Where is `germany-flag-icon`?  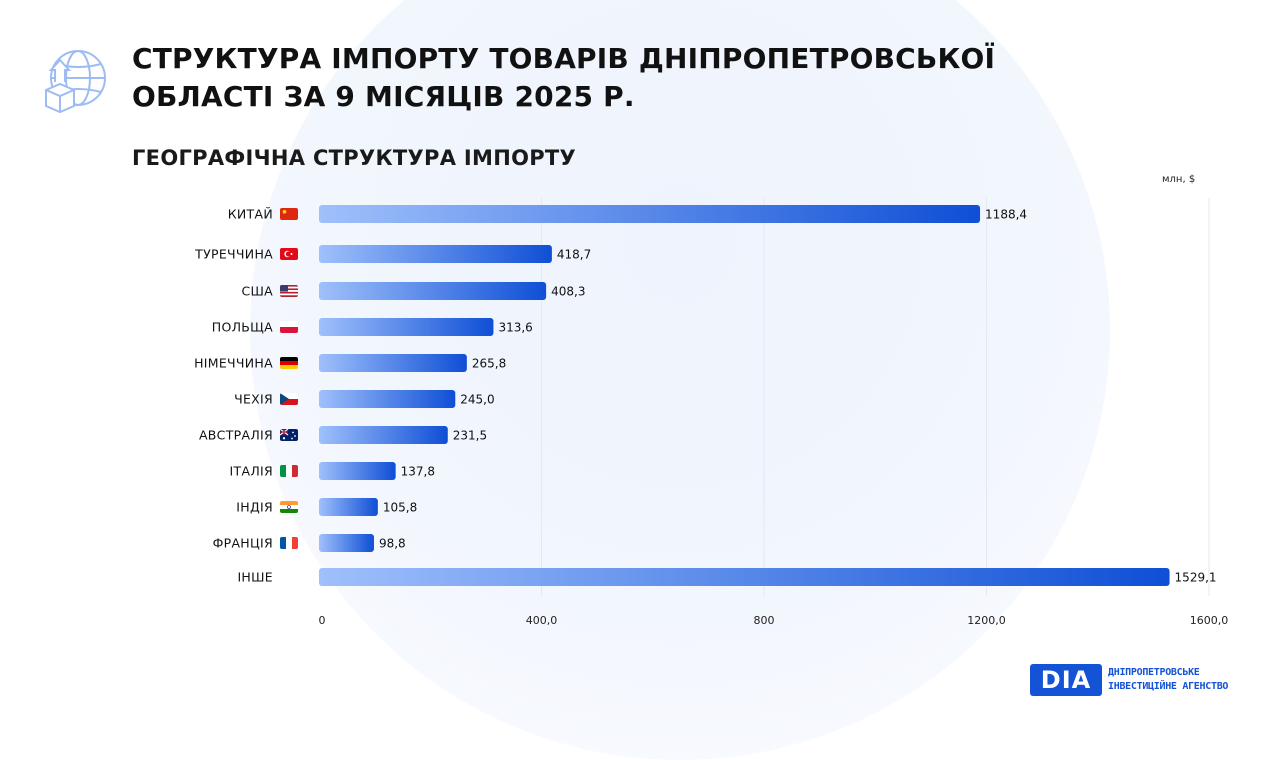
germany-flag-icon is located at coordinates (289, 363).